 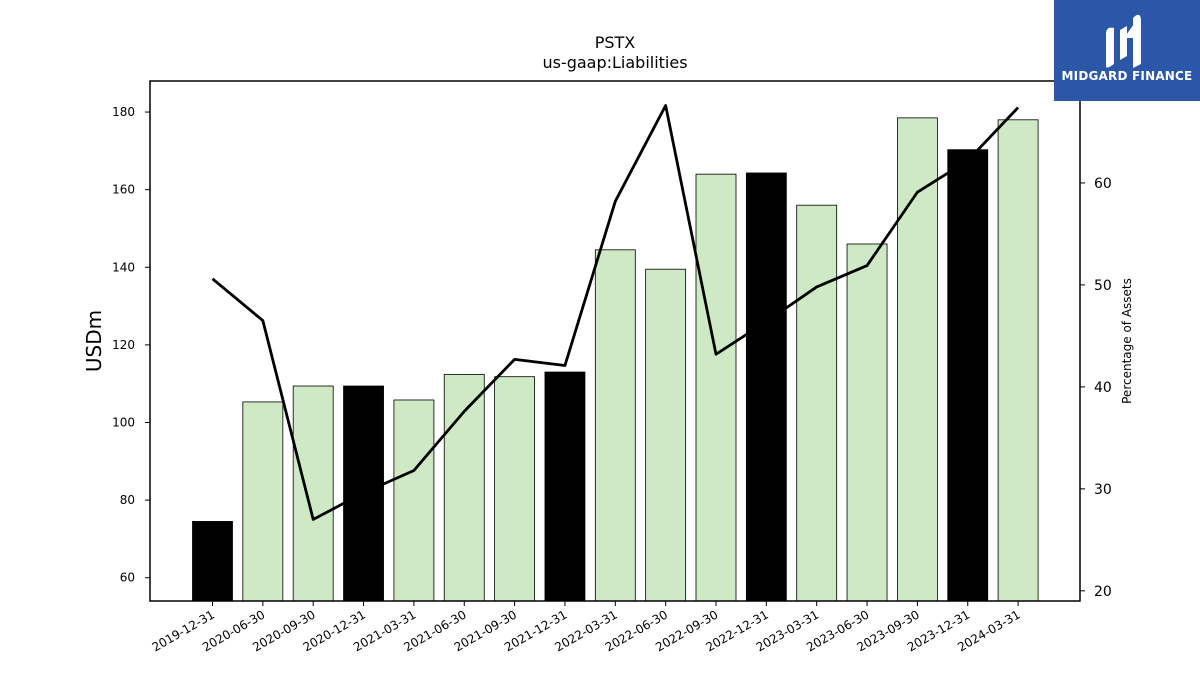 What do you see at coordinates (1103, 286) in the screenshot?
I see `y2-tick-label: 50` at bounding box center [1103, 286].